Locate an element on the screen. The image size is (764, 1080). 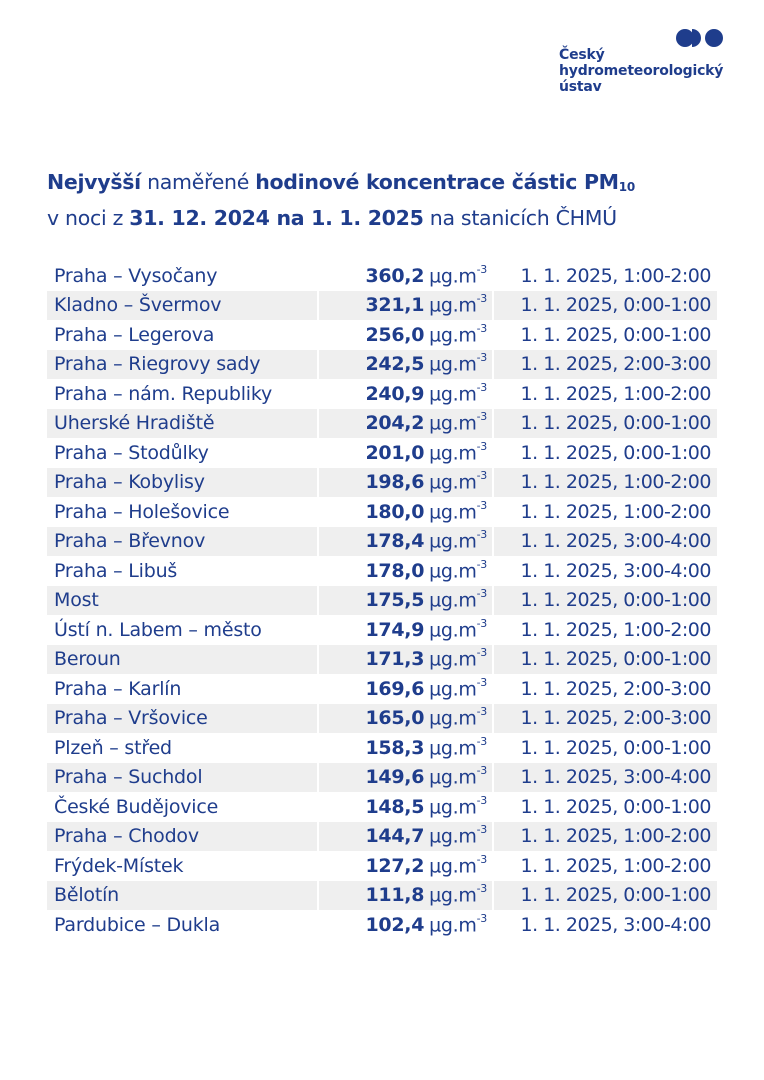
logo-line: hydrometeorologický is located at coordinates (641, 71).